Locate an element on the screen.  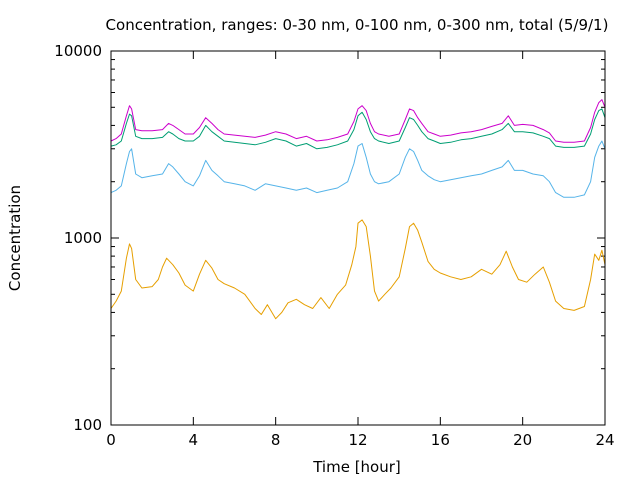
x-tick-label: 0 is located at coordinates (111, 440).